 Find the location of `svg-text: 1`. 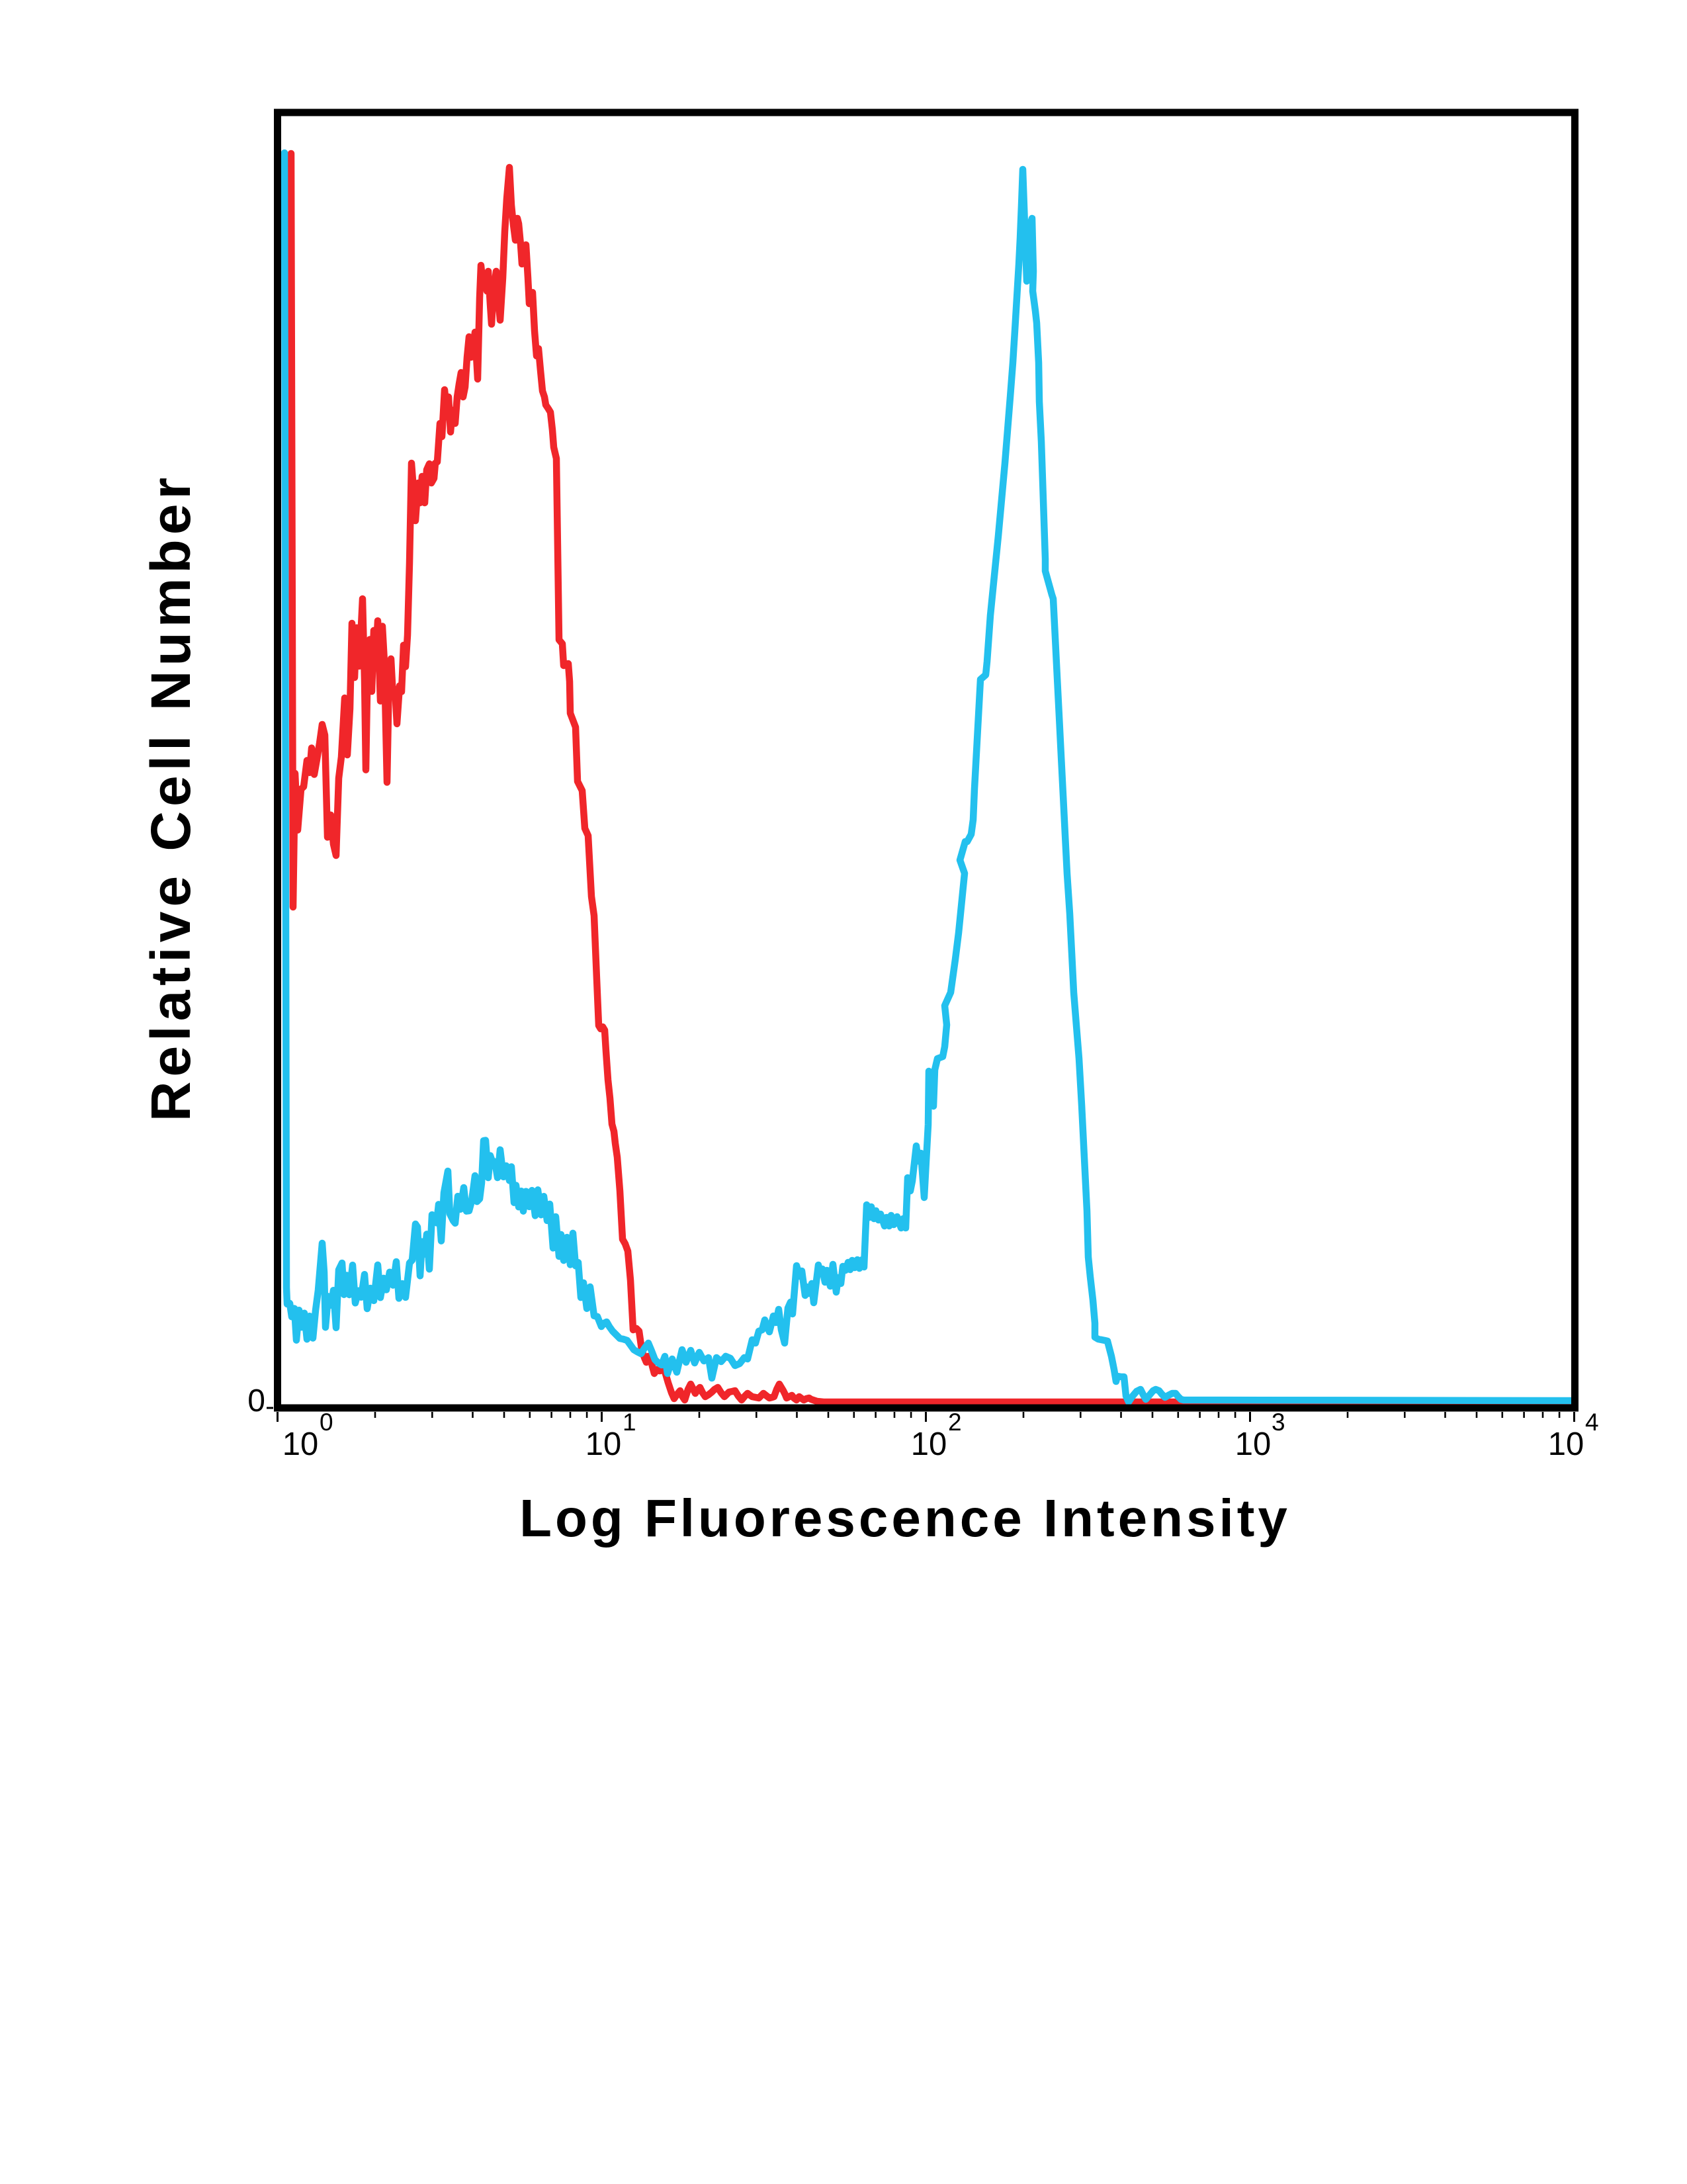

svg-text: 1 is located at coordinates (630, 1422).